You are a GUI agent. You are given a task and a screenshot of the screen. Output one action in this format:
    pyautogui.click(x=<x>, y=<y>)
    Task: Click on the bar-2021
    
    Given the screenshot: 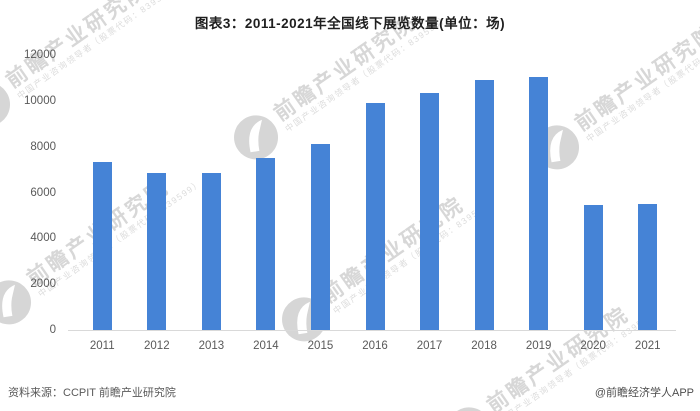 What is the action you would take?
    pyautogui.click(x=648, y=267)
    